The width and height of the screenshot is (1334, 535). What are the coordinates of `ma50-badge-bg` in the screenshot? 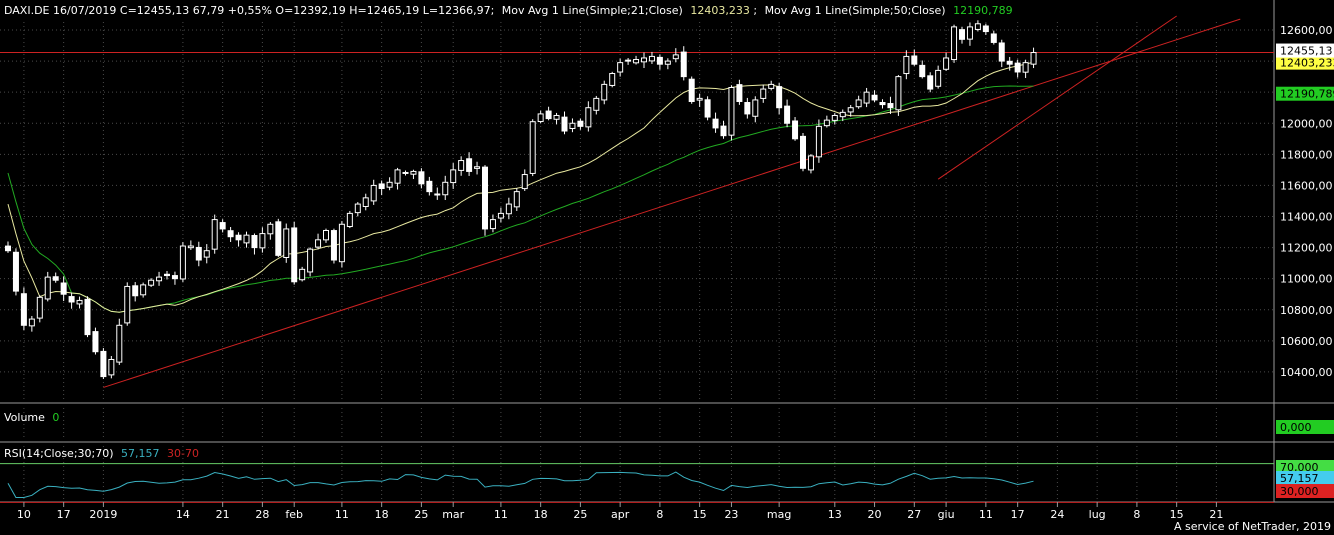 It's located at (1305, 93).